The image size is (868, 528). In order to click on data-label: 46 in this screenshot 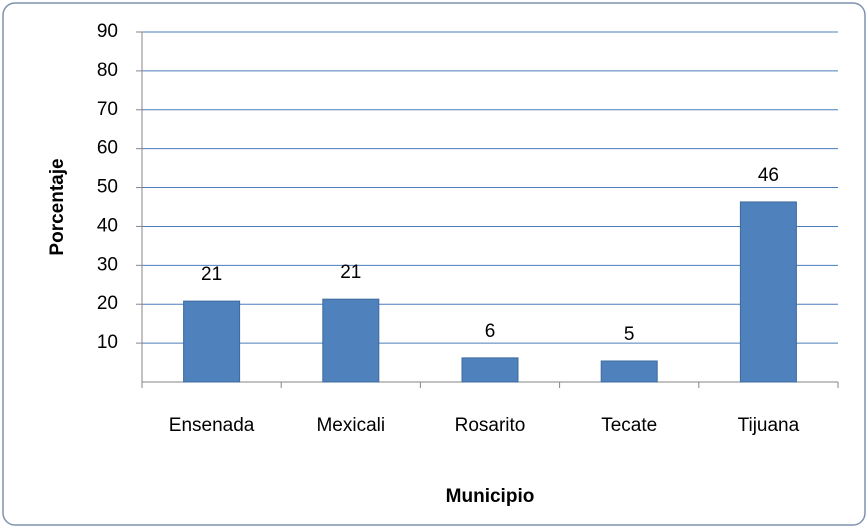, I will do `click(768, 175)`.